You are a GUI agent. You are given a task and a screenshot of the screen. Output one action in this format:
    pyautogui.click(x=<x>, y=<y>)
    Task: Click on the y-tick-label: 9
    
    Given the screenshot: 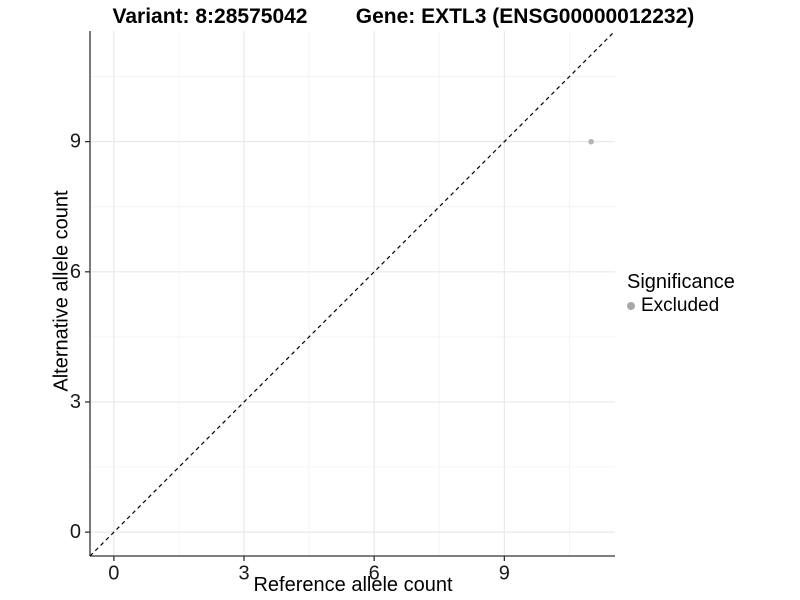 What is the action you would take?
    pyautogui.click(x=75, y=142)
    